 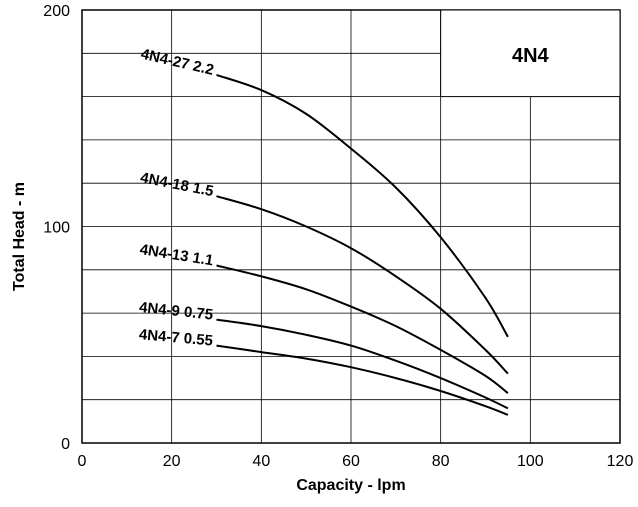 I want to click on series-label: 4N4-9 0.75, so click(x=176, y=311).